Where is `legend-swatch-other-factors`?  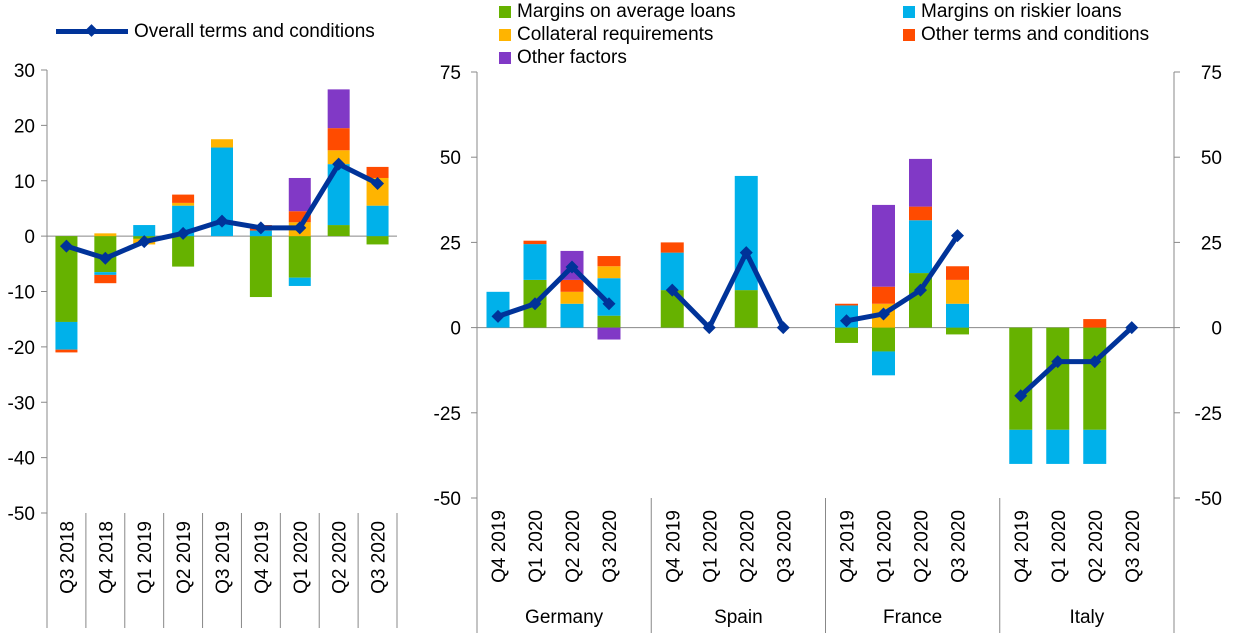 legend-swatch-other-factors is located at coordinates (505, 57).